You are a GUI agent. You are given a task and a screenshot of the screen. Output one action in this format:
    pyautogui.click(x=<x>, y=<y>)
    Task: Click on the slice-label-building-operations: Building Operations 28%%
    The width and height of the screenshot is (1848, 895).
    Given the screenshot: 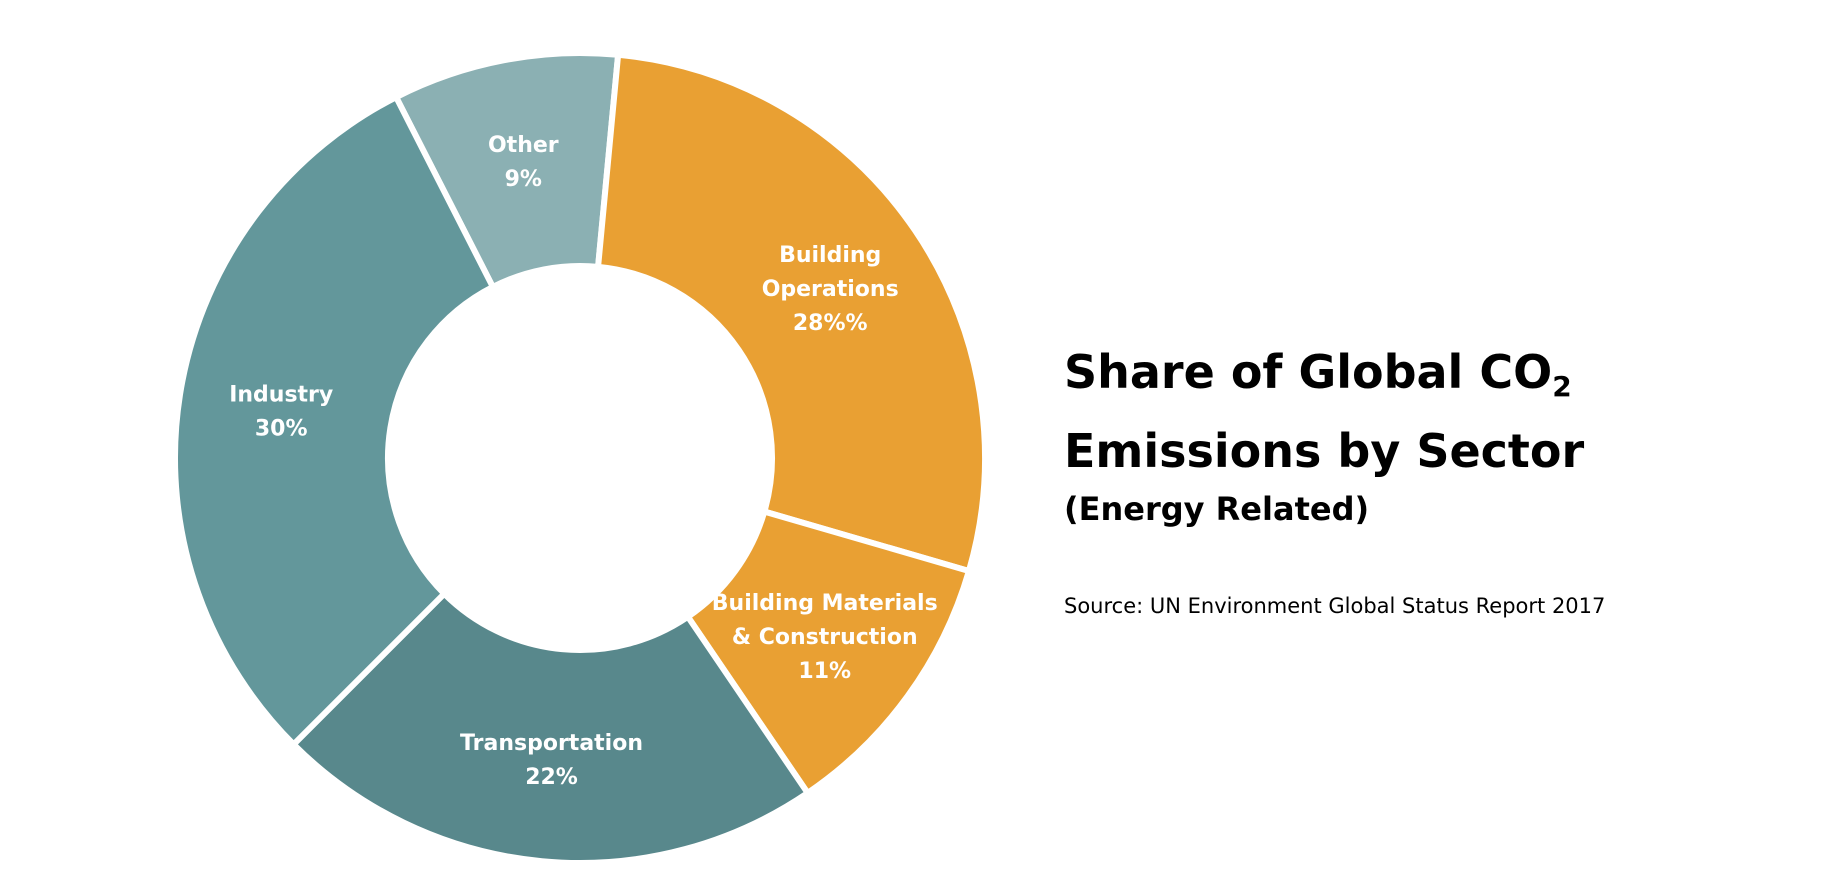 What is the action you would take?
    pyautogui.click(x=830, y=289)
    